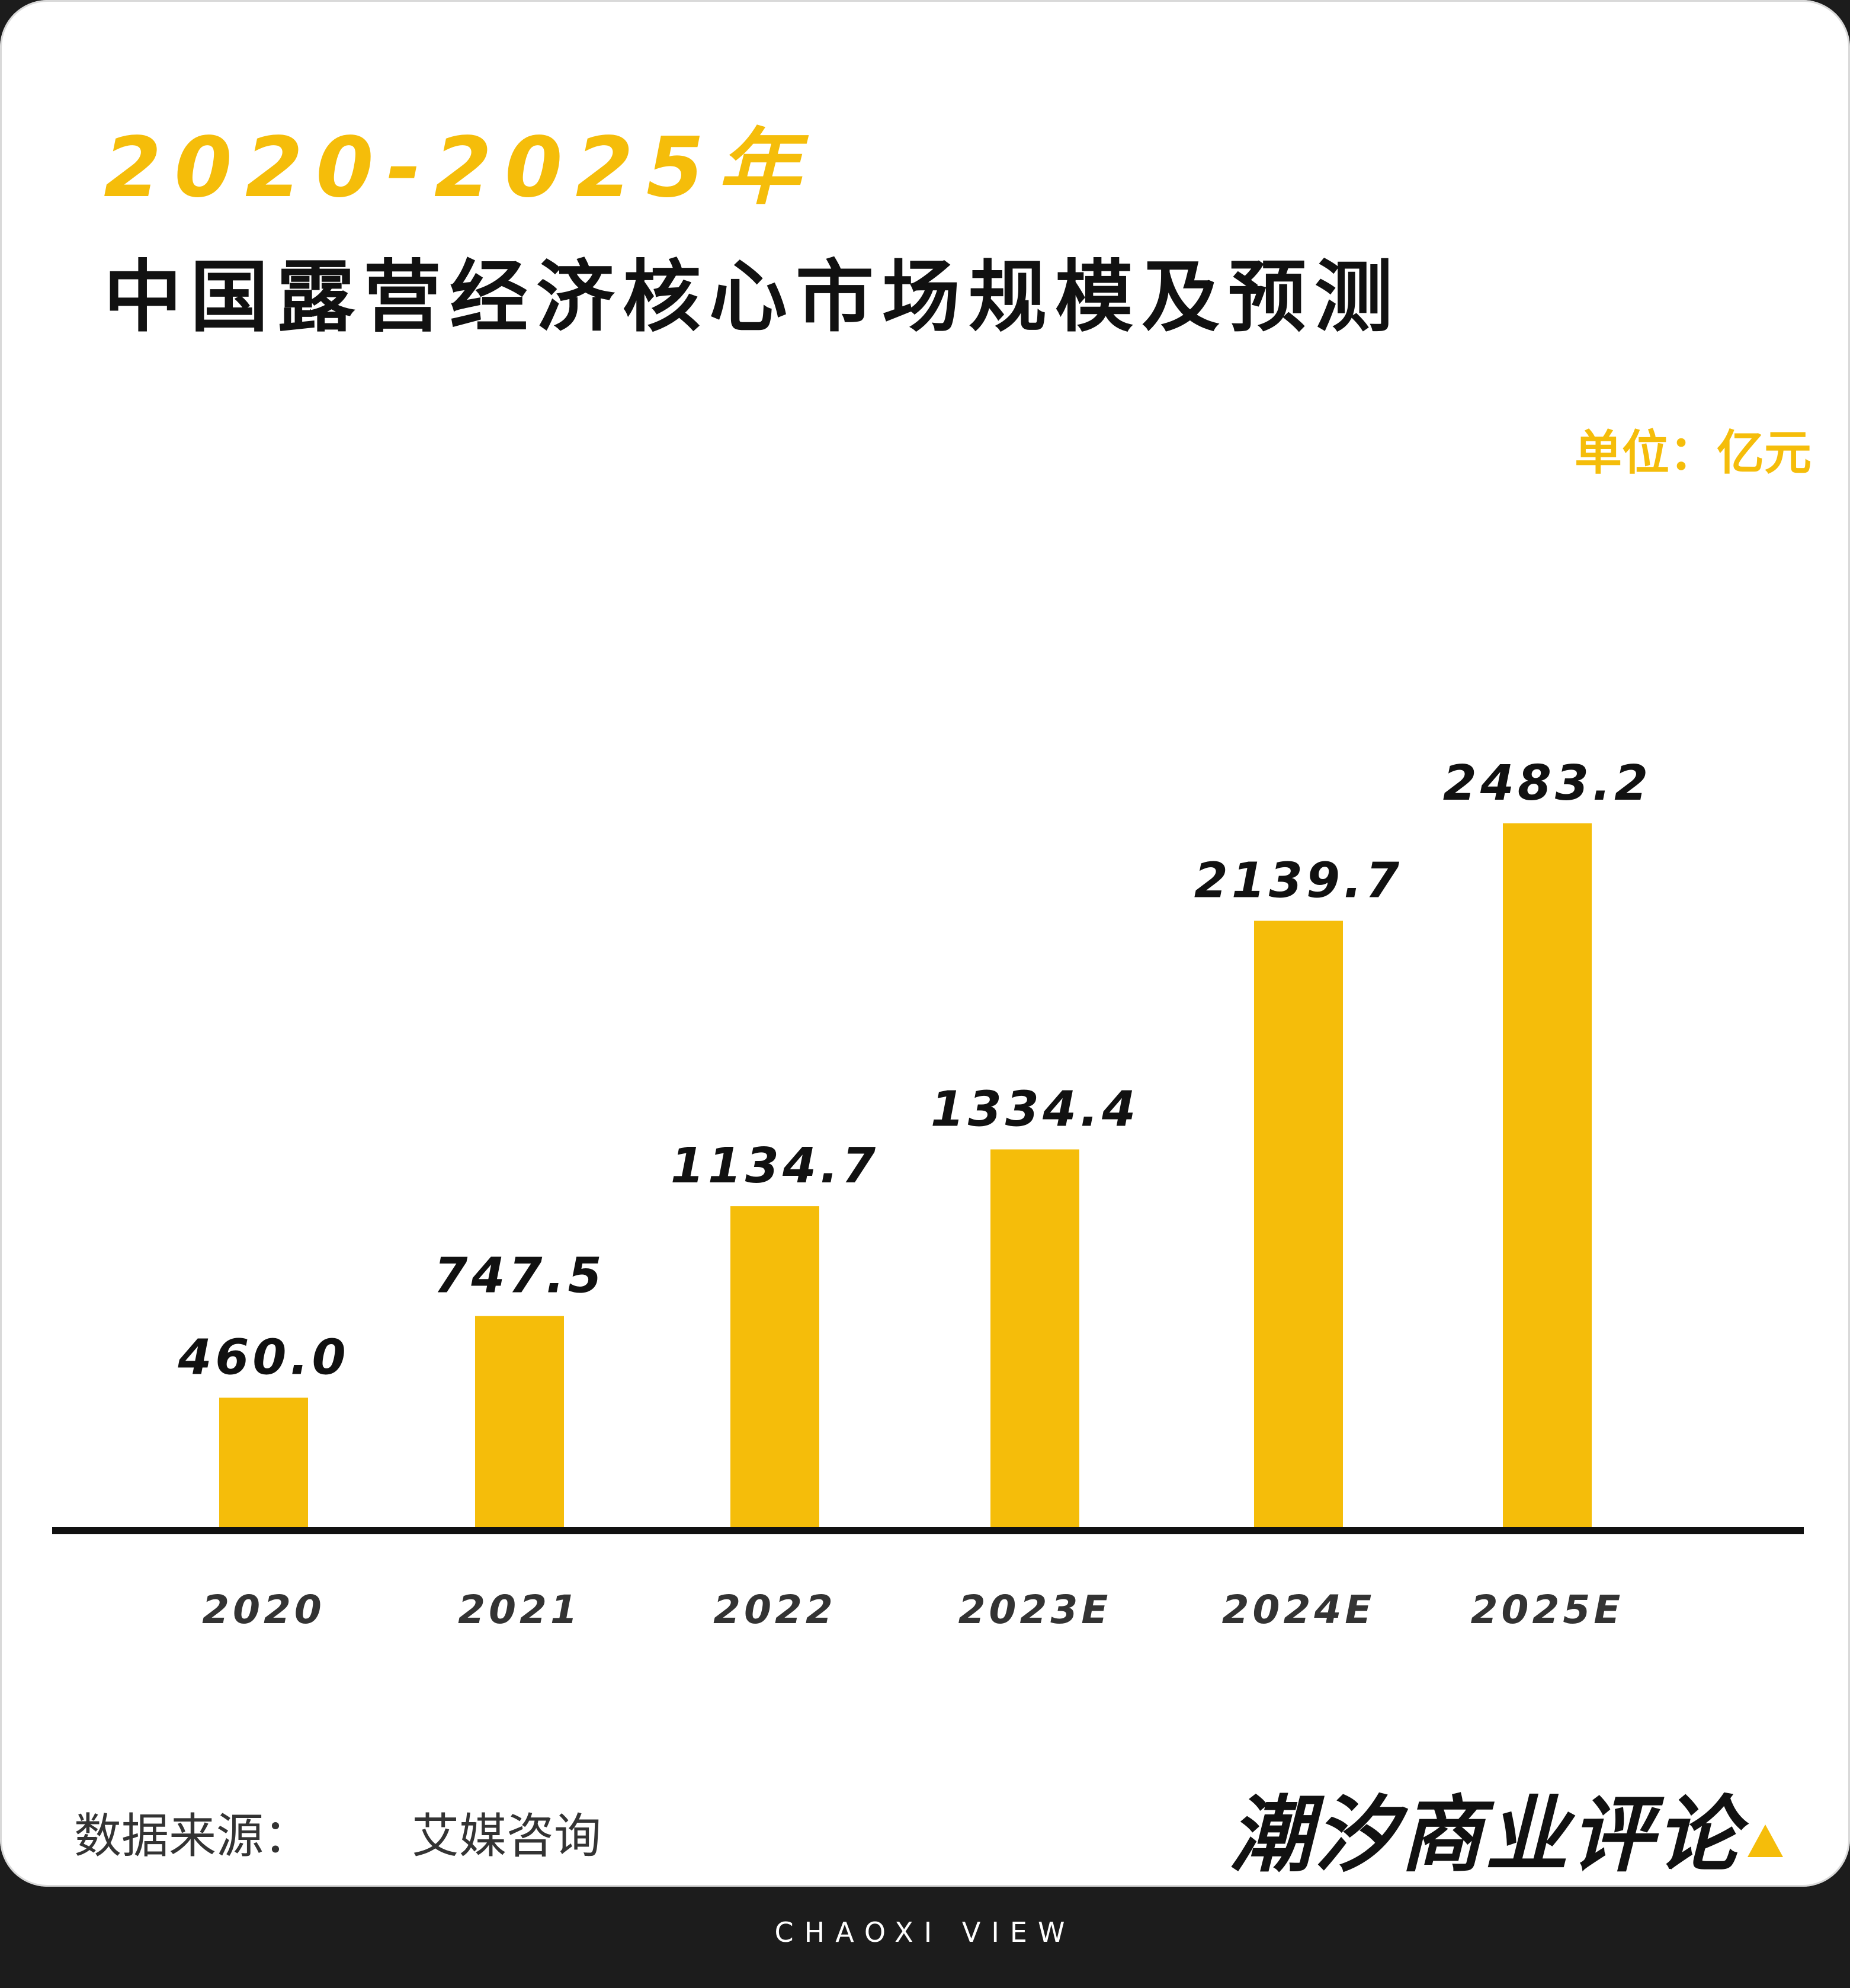 The image size is (1850, 1988). What do you see at coordinates (753, 297) in the screenshot?
I see `chart-title: 中国露营经济核心市场规模及预测` at bounding box center [753, 297].